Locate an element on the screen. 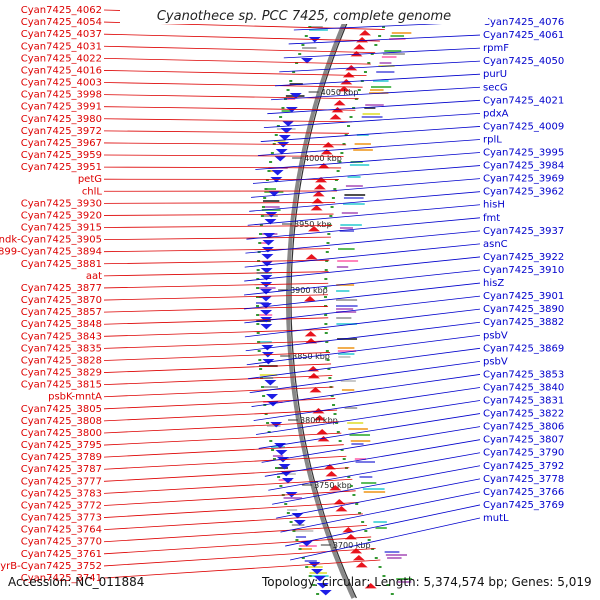 This screenshot has height=600, width=600. right-gene-label: Cyan7425_4050 is located at coordinates (523, 61).